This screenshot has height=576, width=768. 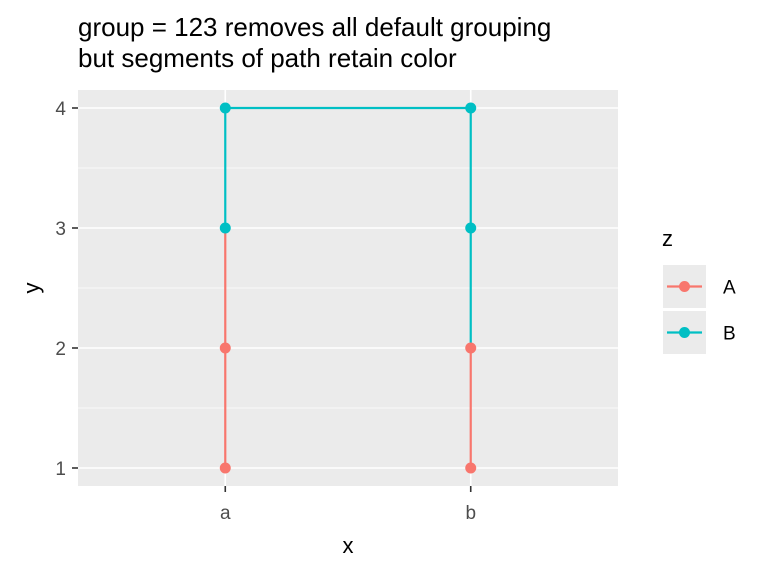 What do you see at coordinates (699, 290) in the screenshot?
I see `legend: z A B` at bounding box center [699, 290].